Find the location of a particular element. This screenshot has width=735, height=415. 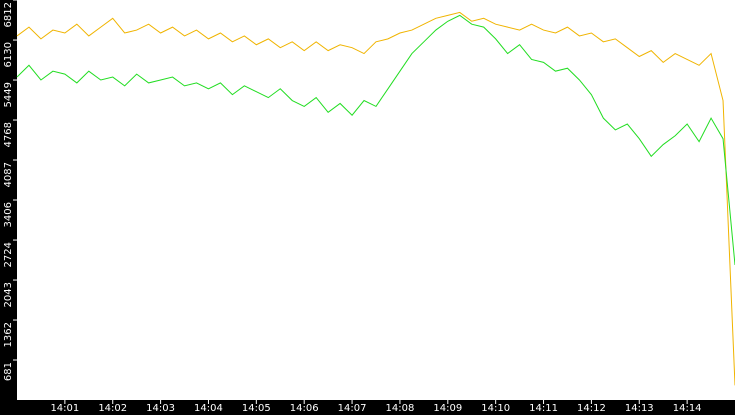

y-tick-label: 2724 is located at coordinates (8, 254).